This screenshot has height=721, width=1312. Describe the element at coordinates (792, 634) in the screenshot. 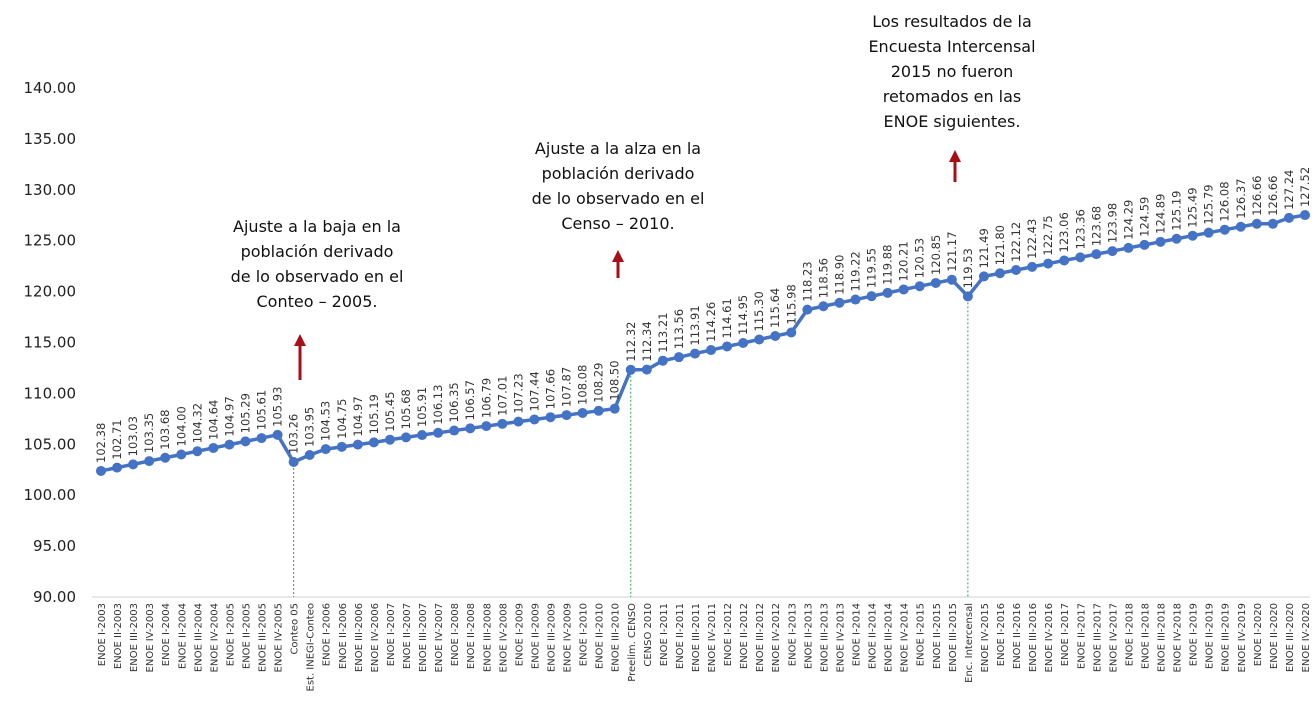

I see `x-tick-label: ENOE I-2013` at that location.